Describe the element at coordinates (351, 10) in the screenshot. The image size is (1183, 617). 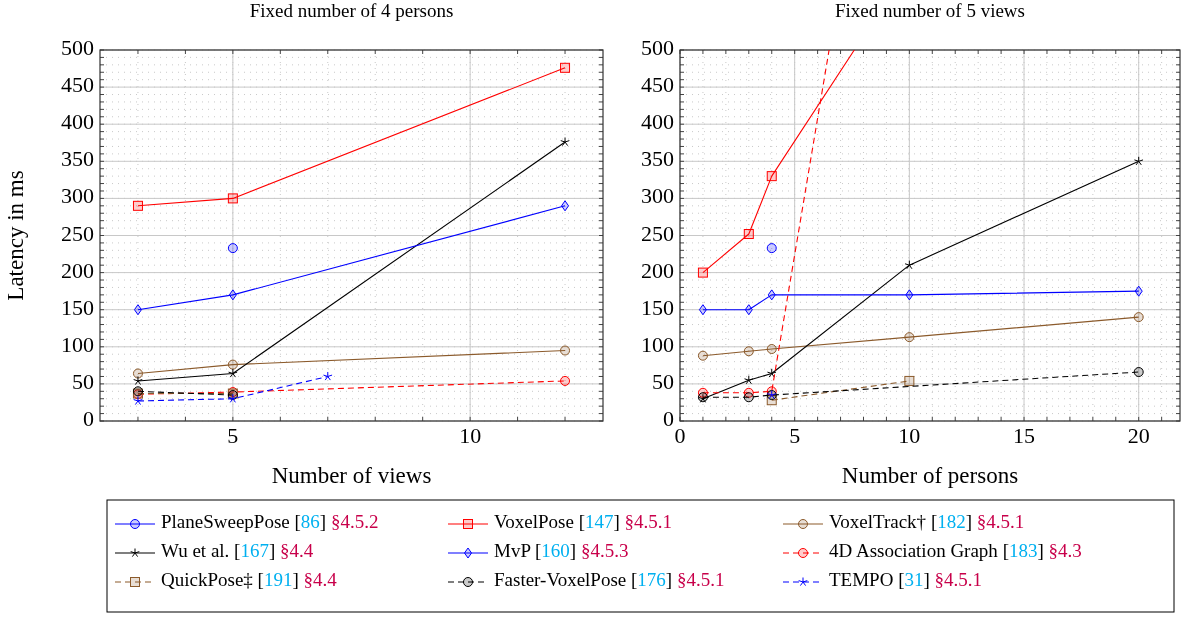
I see `chart-title: Fixed number of 4 persons` at that location.